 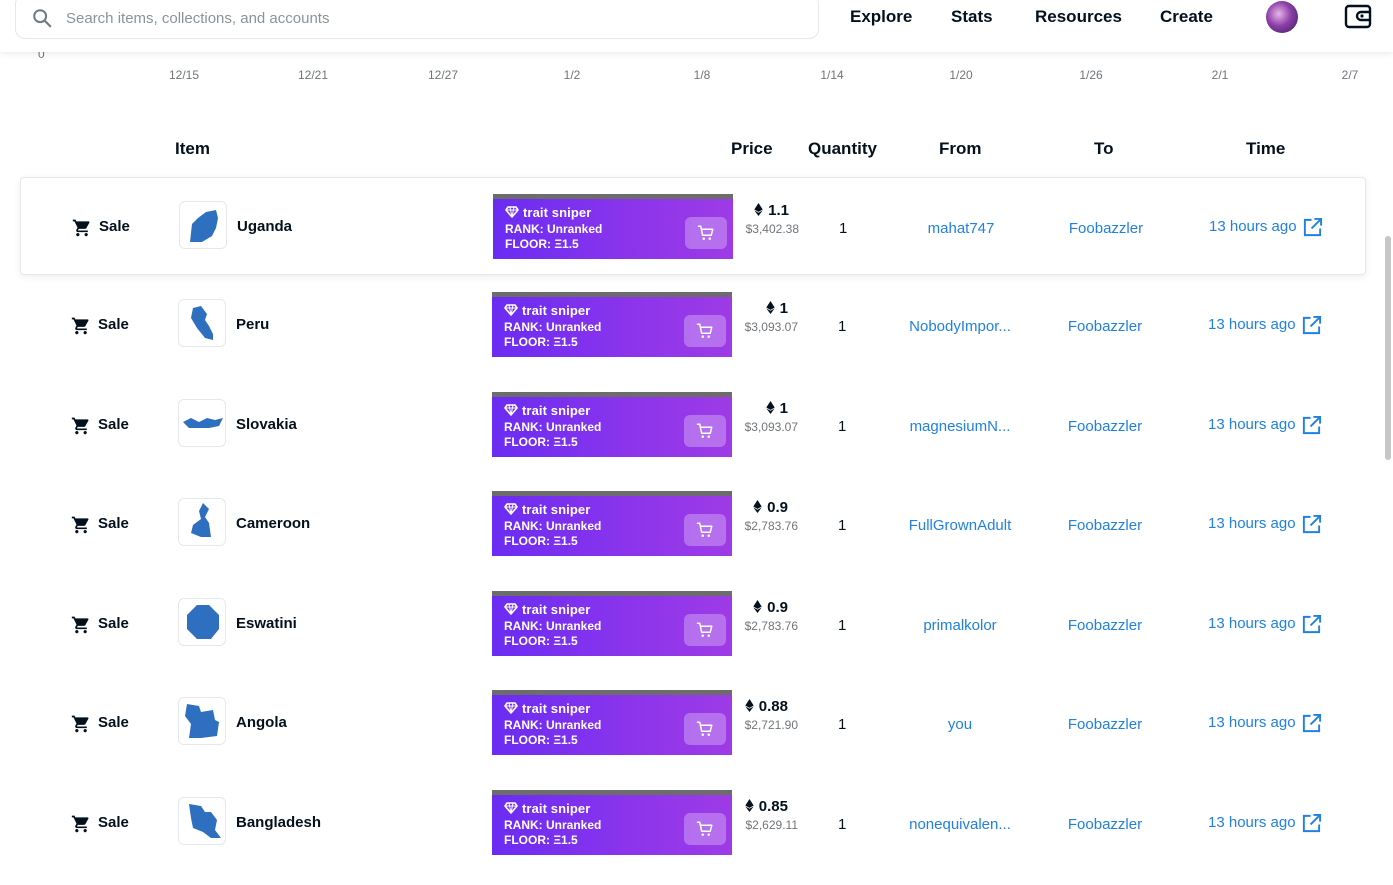 What do you see at coordinates (972, 16) in the screenshot?
I see `nav-stats: Stats` at bounding box center [972, 16].